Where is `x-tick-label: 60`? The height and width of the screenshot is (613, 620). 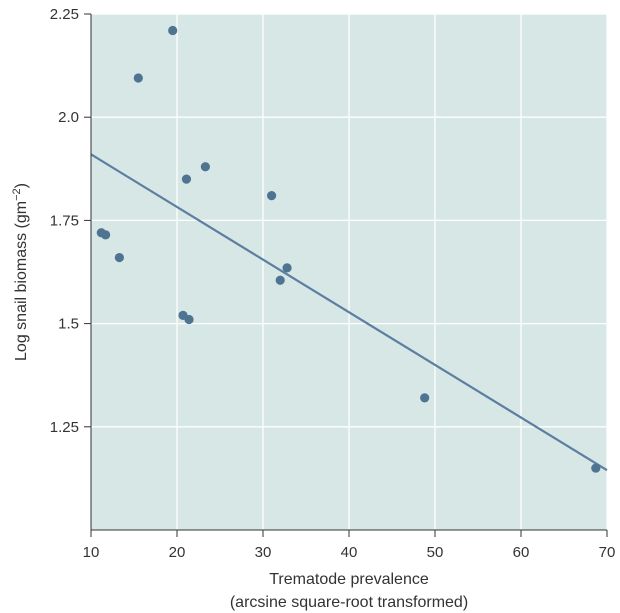 x-tick-label: 60 is located at coordinates (521, 552).